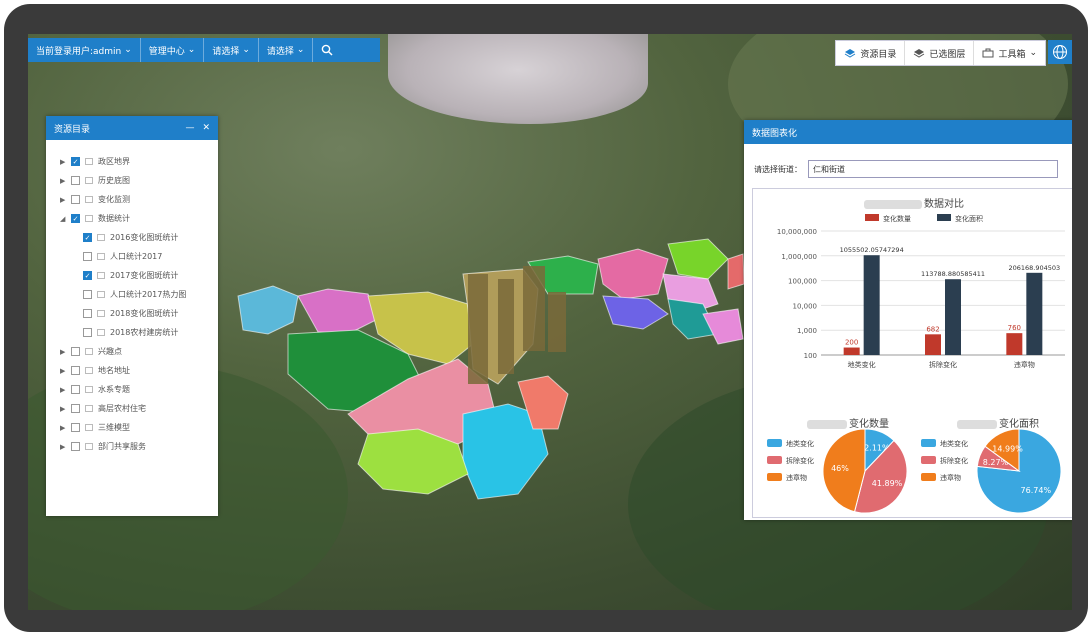 The width and height of the screenshot is (1092, 636). I want to click on y-tick-label: 10,000,000, so click(797, 232).